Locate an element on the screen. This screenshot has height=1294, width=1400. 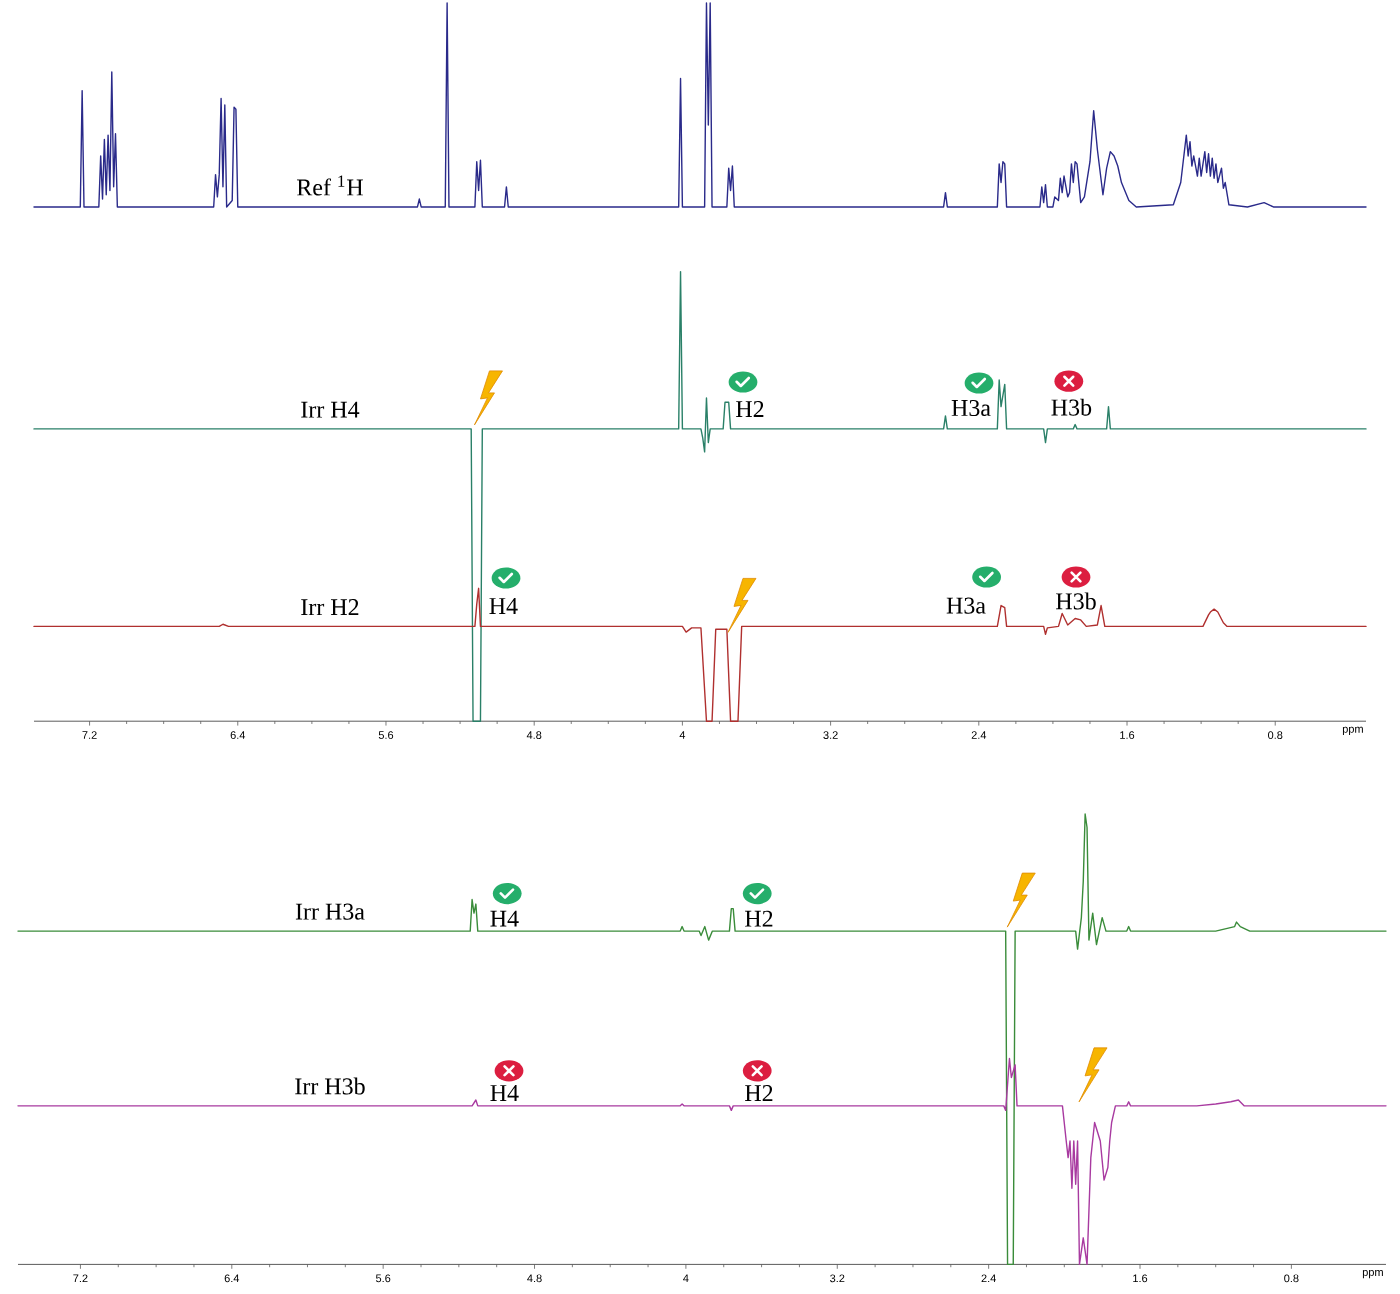
series-label: Irr H2 is located at coordinates (330, 607).